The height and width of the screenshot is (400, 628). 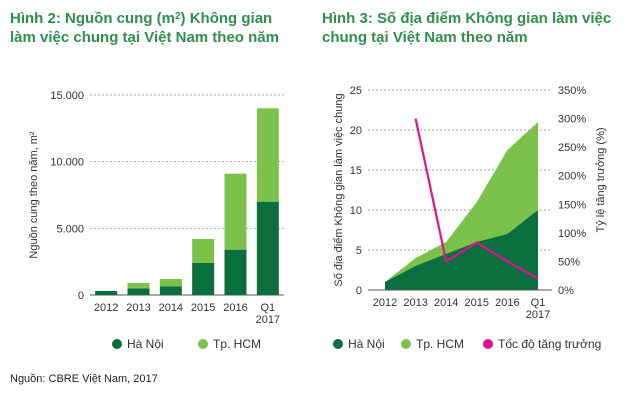 What do you see at coordinates (177, 16) in the screenshot?
I see `figure-2-title-superscript: 2` at bounding box center [177, 16].